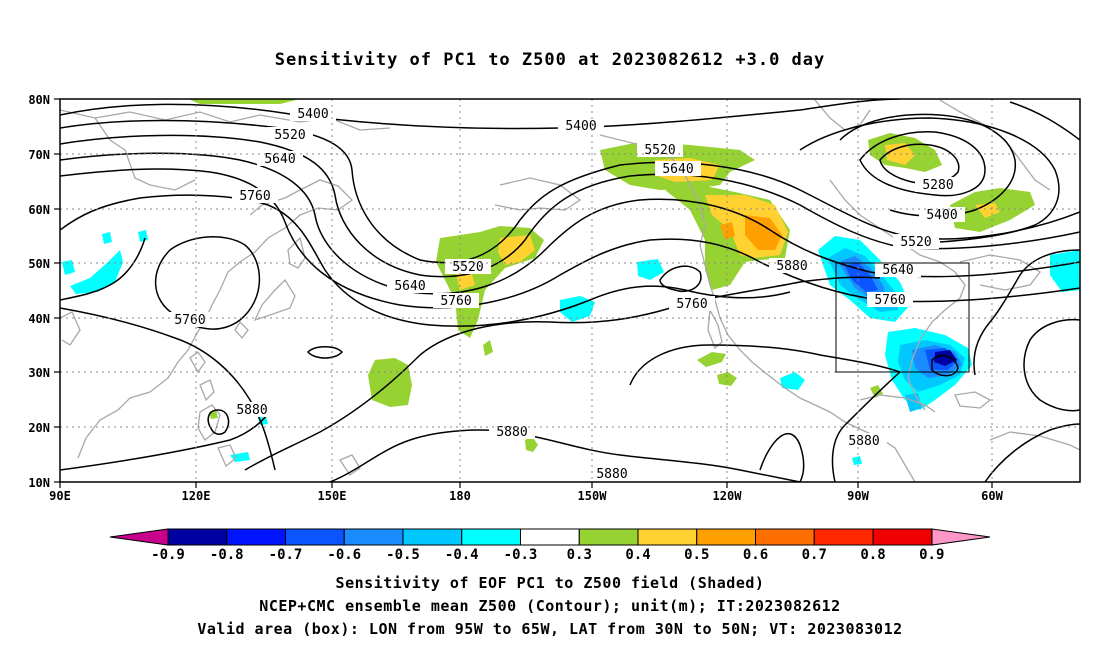 This screenshot has height=650, width=1100. What do you see at coordinates (344, 555) in the screenshot?
I see `colorbar-label: -0.6` at bounding box center [344, 555].